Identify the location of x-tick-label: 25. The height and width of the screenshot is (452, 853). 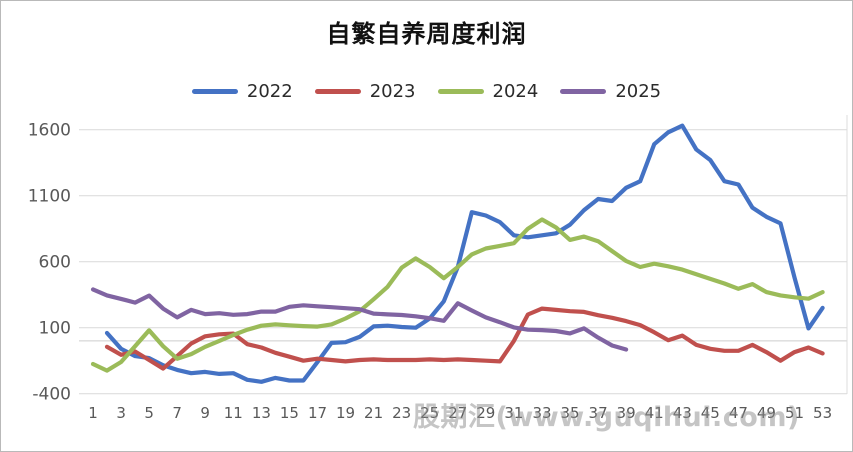
(429, 413).